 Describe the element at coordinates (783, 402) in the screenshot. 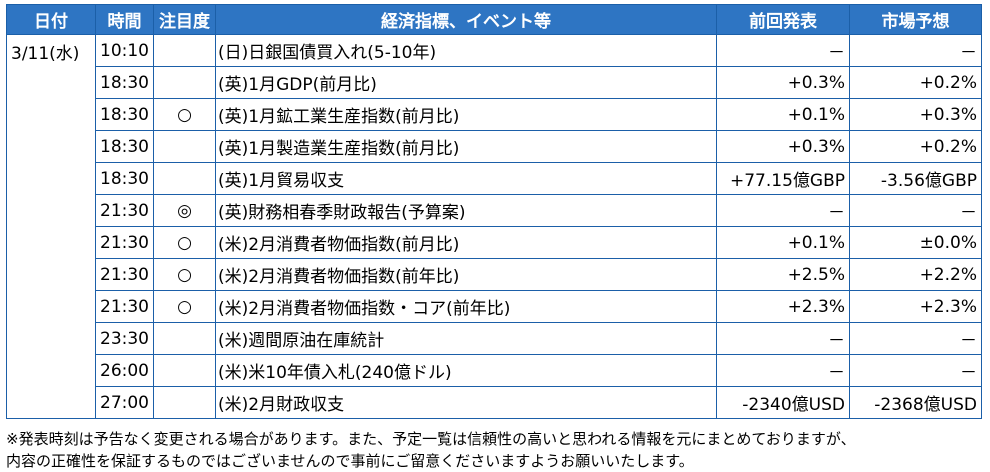

I see `previous-cell: -2340億USD` at that location.